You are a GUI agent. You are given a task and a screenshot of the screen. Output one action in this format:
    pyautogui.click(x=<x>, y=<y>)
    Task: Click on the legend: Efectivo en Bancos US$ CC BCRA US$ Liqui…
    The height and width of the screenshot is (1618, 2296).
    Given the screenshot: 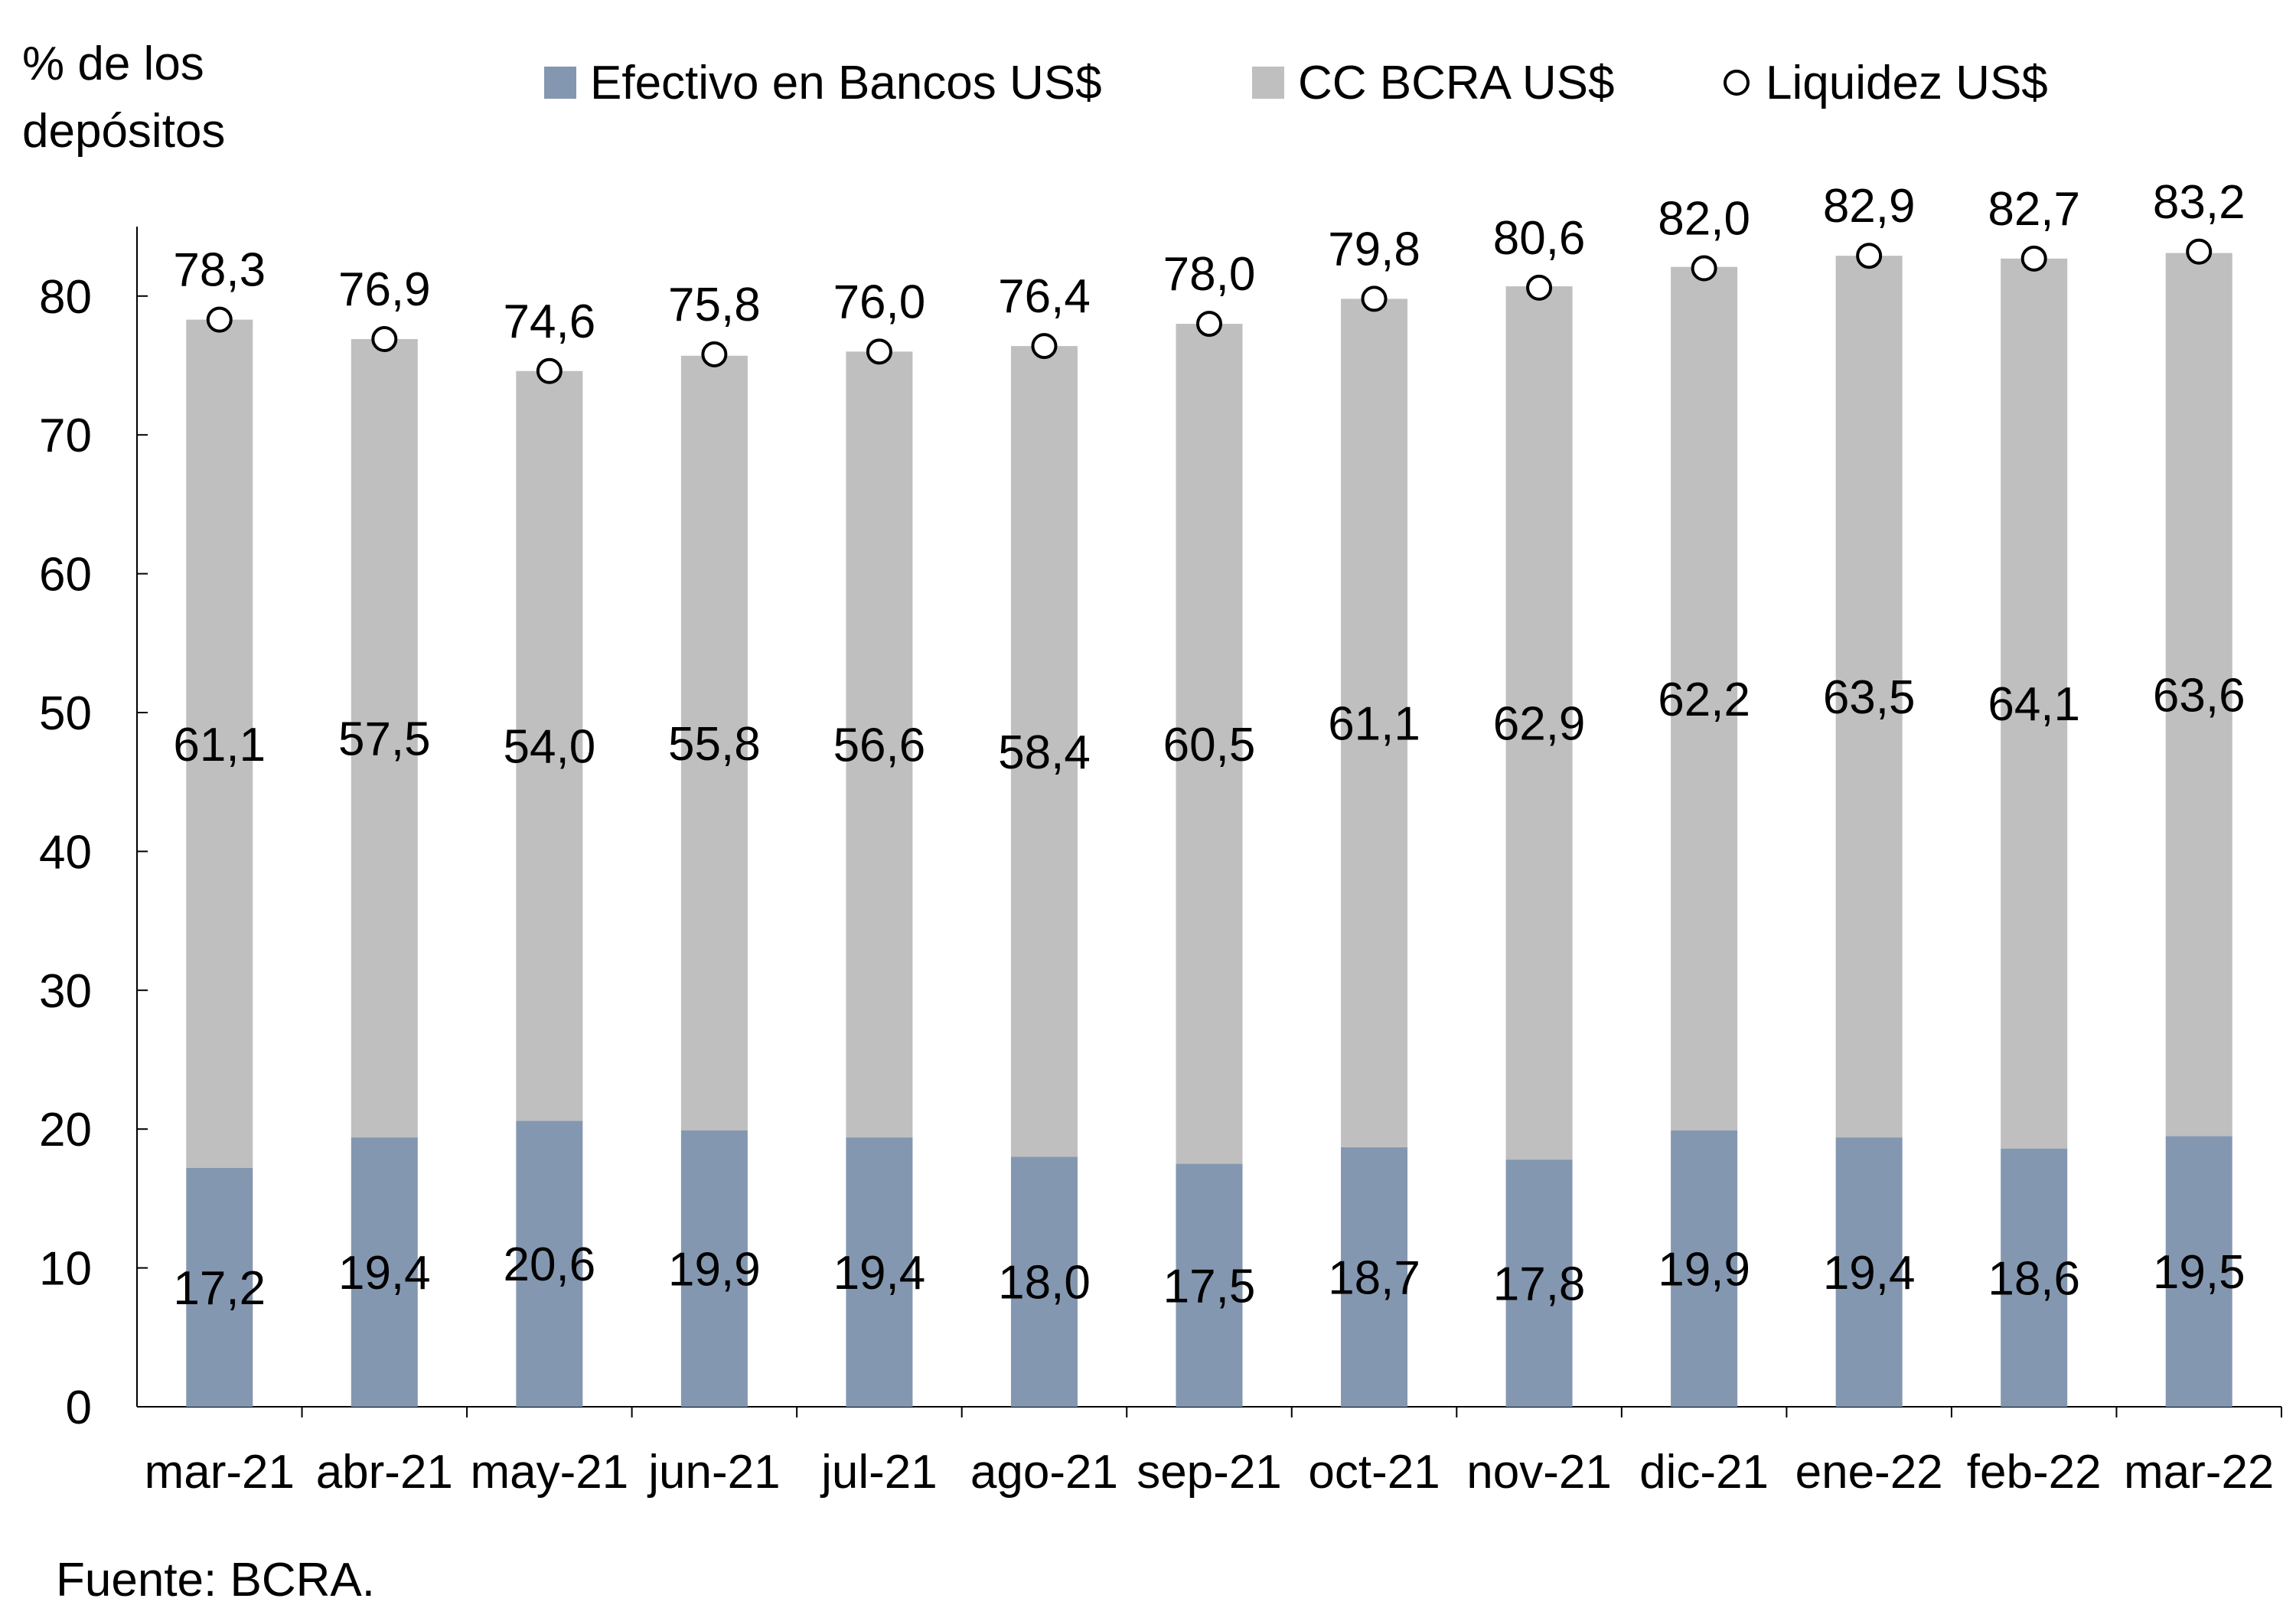 What is the action you would take?
    pyautogui.click(x=1296, y=83)
    